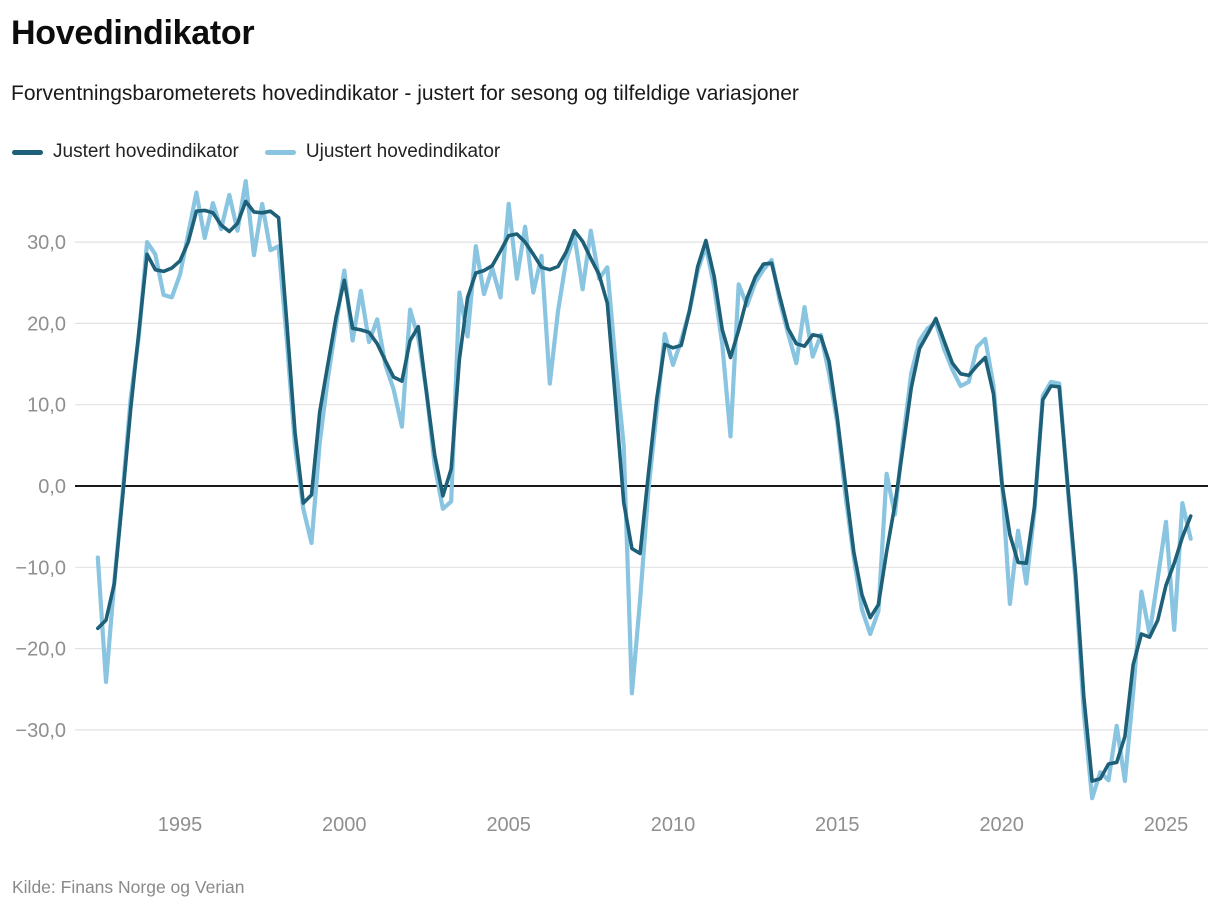 The image size is (1220, 917). What do you see at coordinates (40, 731) in the screenshot?
I see `y-axis-label: −30,0` at bounding box center [40, 731].